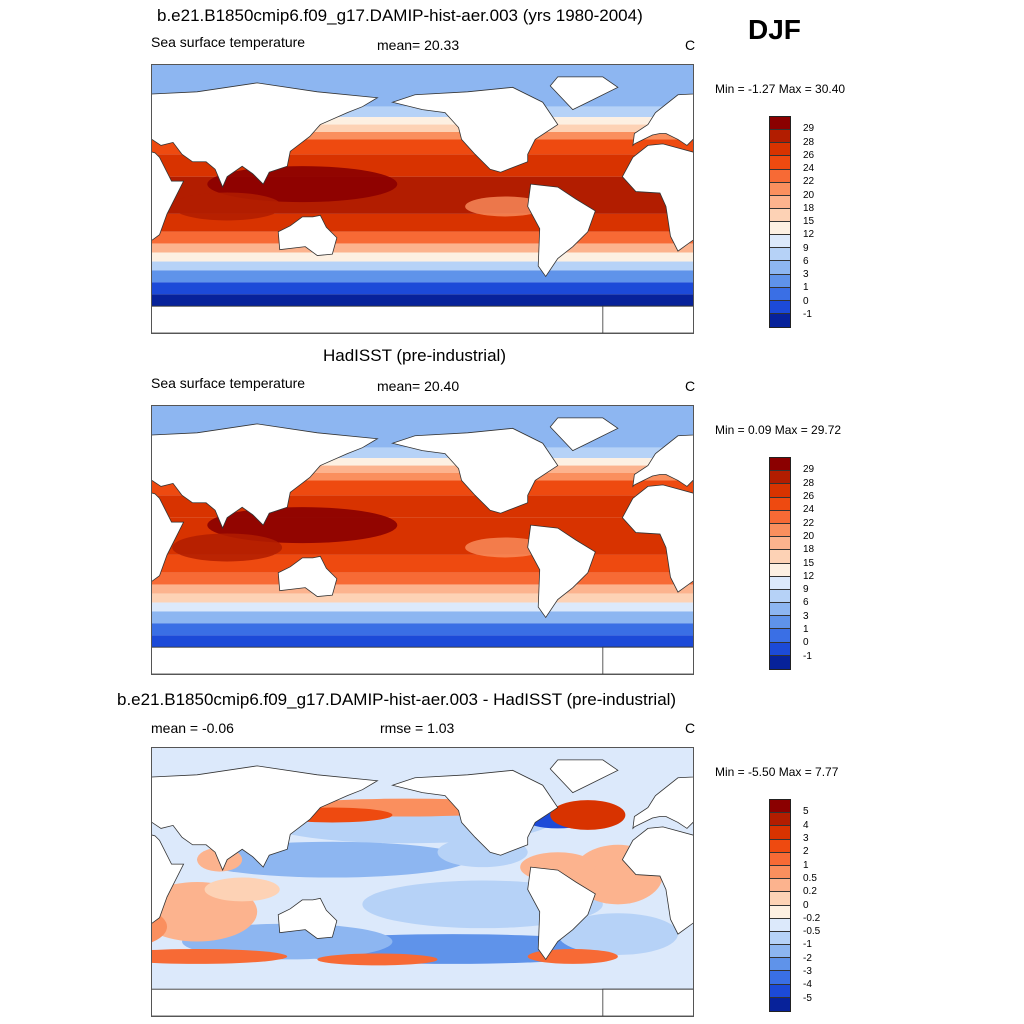 The height and width of the screenshot is (1024, 1024). I want to click on rmse-label: rmse = 1.03, so click(417, 728).